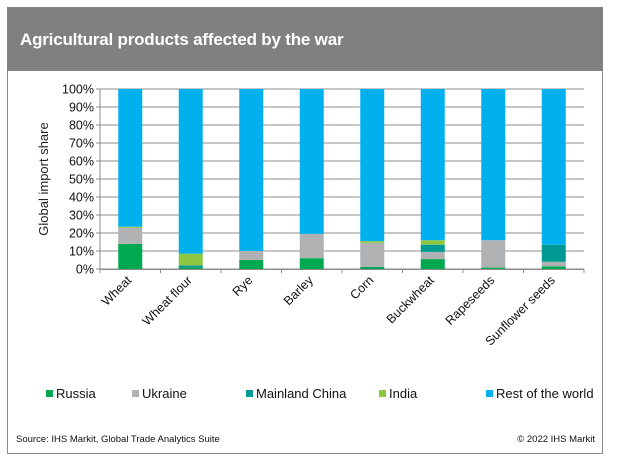 The height and width of the screenshot is (466, 620). What do you see at coordinates (81, 162) in the screenshot?
I see `y-tick-label: 60%` at bounding box center [81, 162].